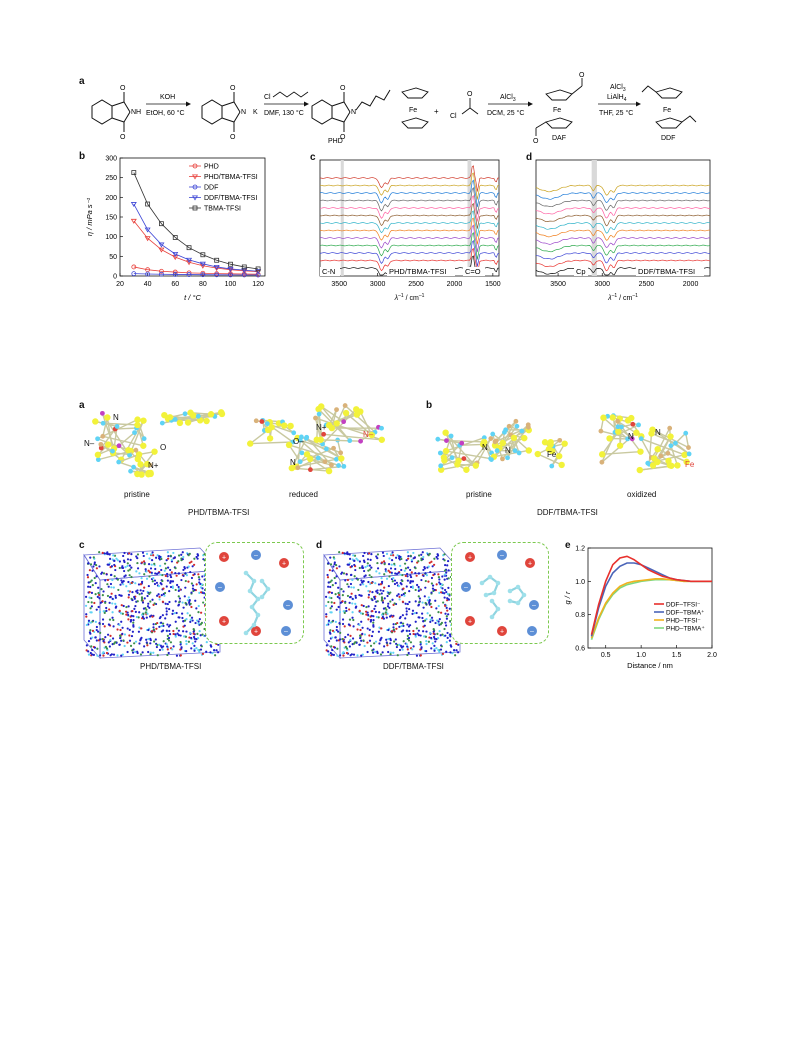 The width and height of the screenshot is (793, 1057). I want to click on atom-label: N, so click(508, 450).